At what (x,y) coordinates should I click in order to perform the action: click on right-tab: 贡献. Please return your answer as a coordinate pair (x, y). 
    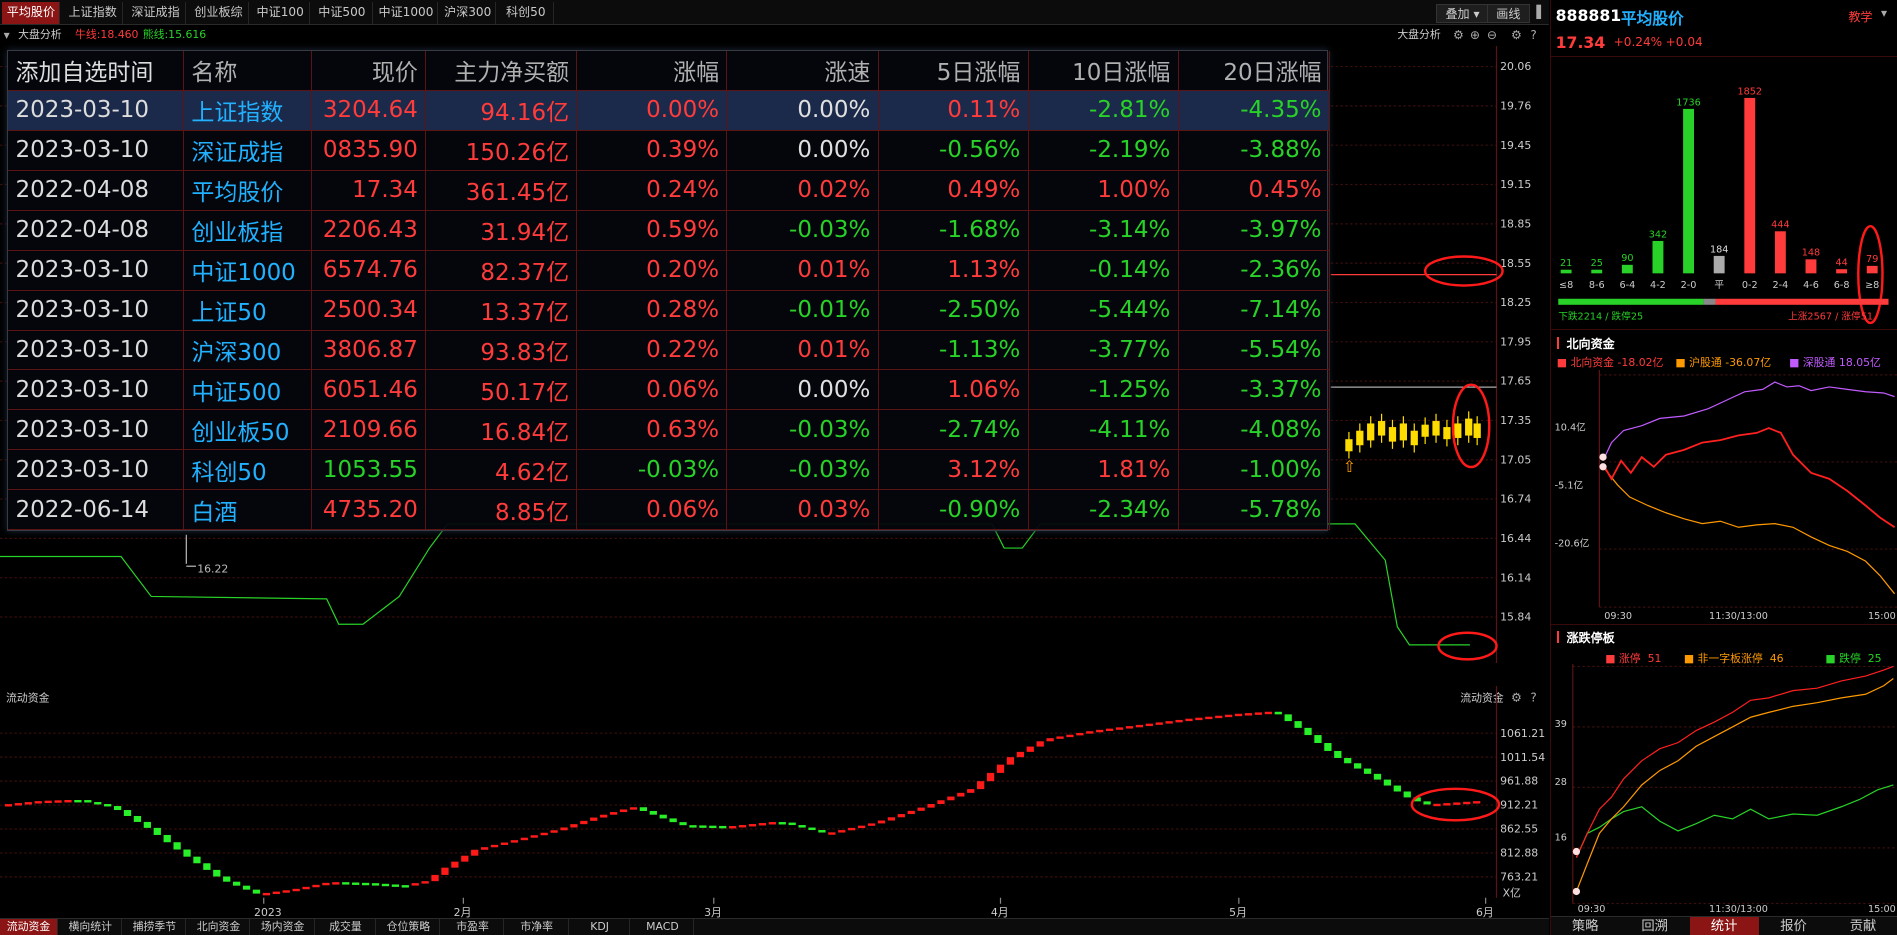
    Looking at the image, I should click on (1863, 926).